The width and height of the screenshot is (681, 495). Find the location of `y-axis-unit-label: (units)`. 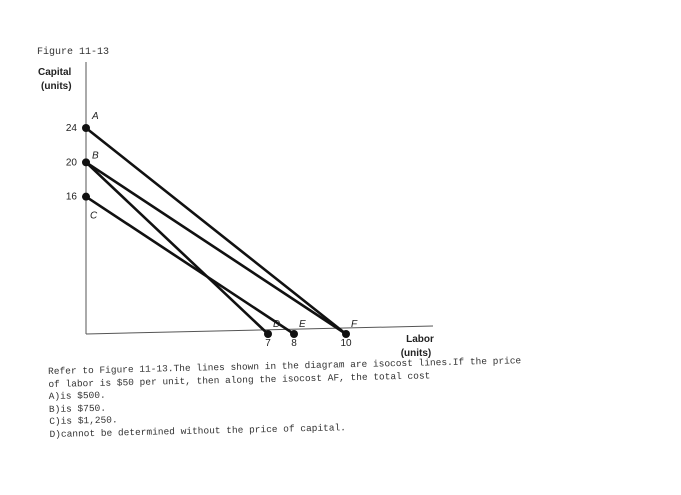

y-axis-unit-label: (units) is located at coordinates (56, 86).